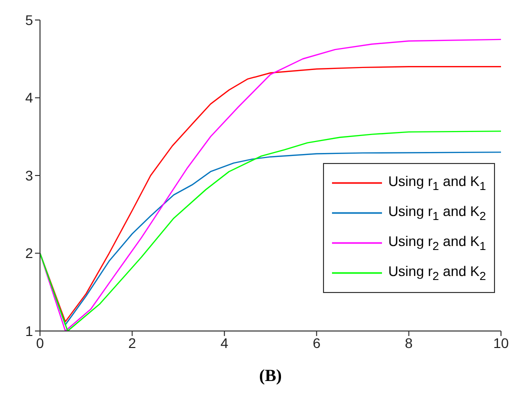 This screenshot has width=517, height=403. What do you see at coordinates (29, 175) in the screenshot?
I see `y-tick-label: 3` at bounding box center [29, 175].